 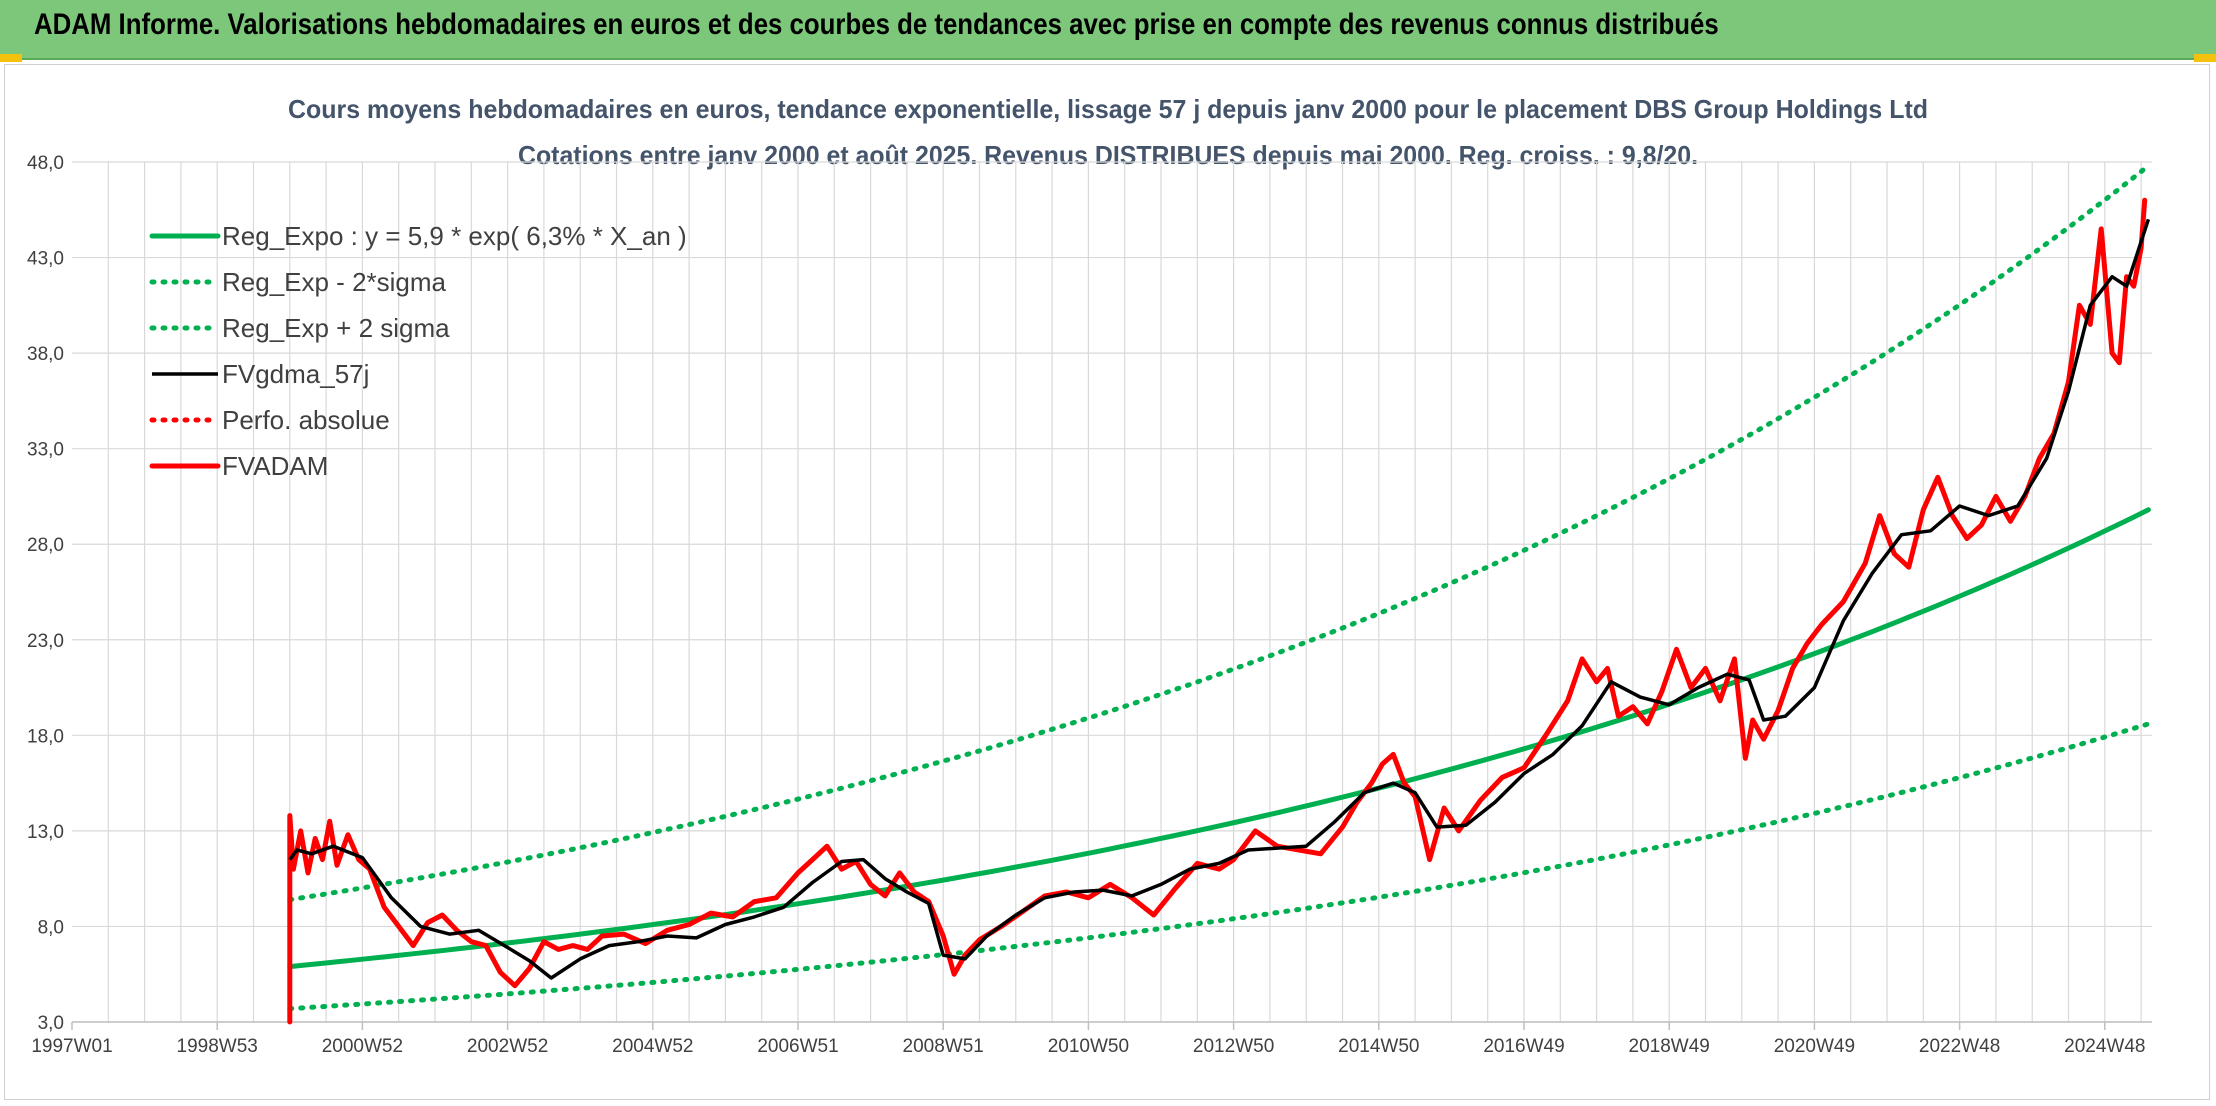 What do you see at coordinates (45, 641) in the screenshot?
I see `y-tick-label: 23,0` at bounding box center [45, 641].